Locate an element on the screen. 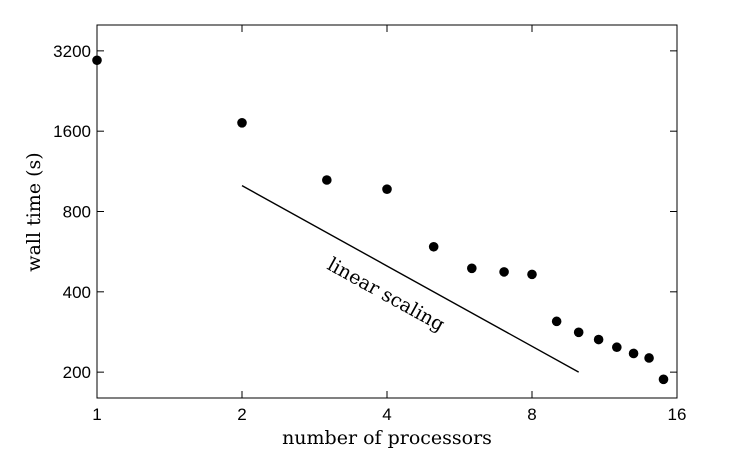  x-tick-label: 16 is located at coordinates (677, 414).